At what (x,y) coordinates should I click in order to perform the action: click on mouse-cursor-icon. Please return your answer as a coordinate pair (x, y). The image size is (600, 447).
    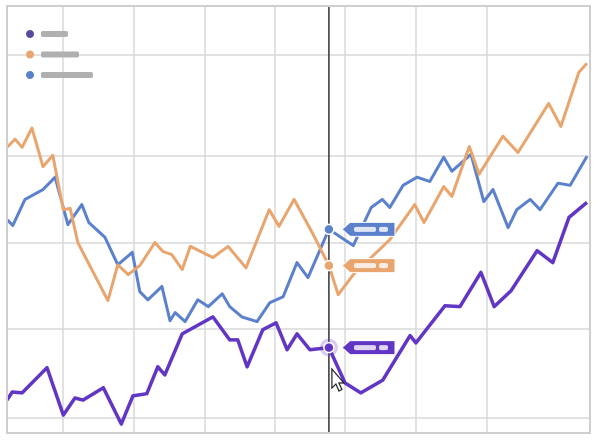
    Looking at the image, I should click on (338, 379).